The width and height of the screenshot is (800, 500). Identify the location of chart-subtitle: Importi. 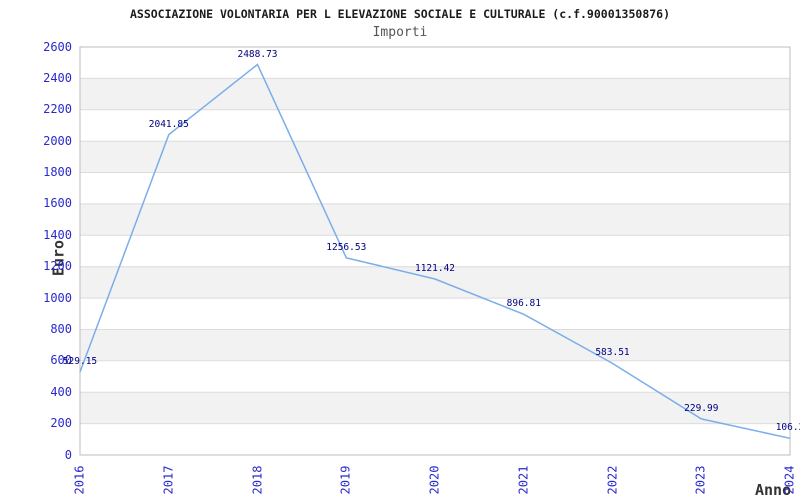
(400, 32).